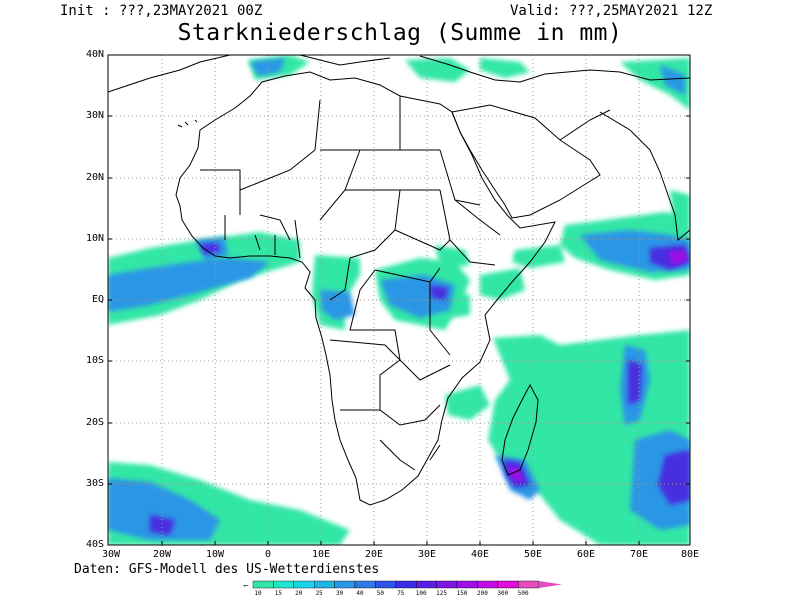  I want to click on lat-label-10n: 10N, so click(94, 238).